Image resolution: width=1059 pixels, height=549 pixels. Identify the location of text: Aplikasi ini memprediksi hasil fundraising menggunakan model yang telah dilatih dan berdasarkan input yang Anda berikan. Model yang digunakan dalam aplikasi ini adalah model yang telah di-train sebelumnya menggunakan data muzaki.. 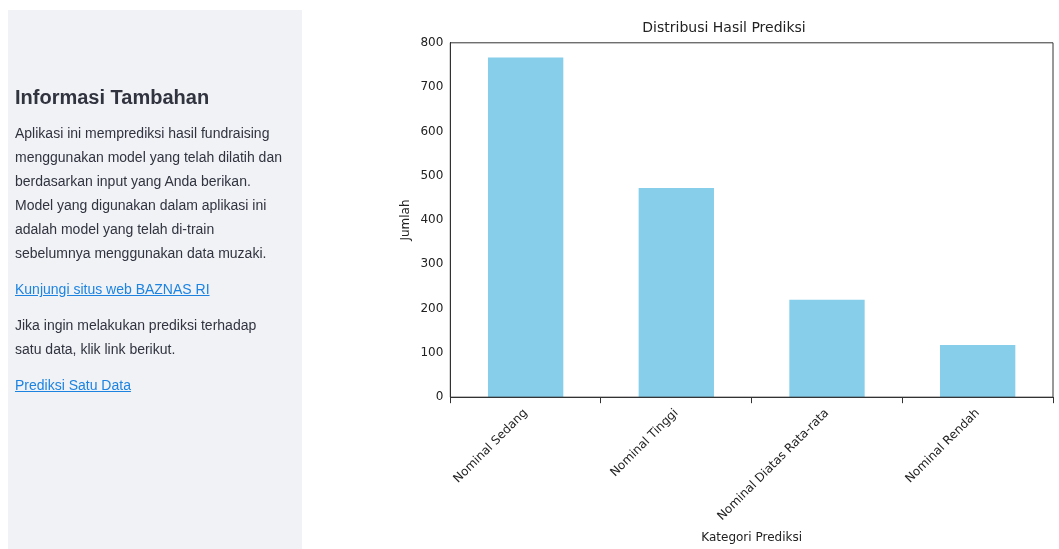
(149, 193).